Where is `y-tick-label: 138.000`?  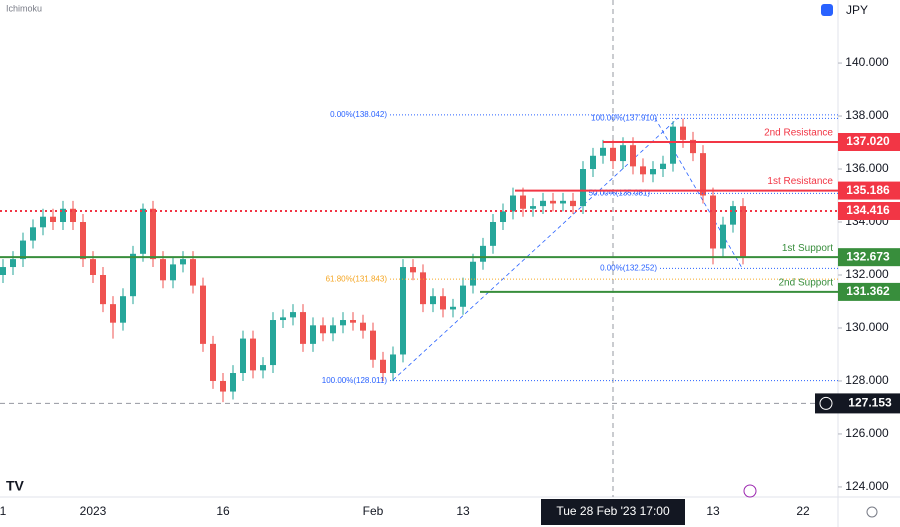
y-tick-label: 138.000 is located at coordinates (867, 115).